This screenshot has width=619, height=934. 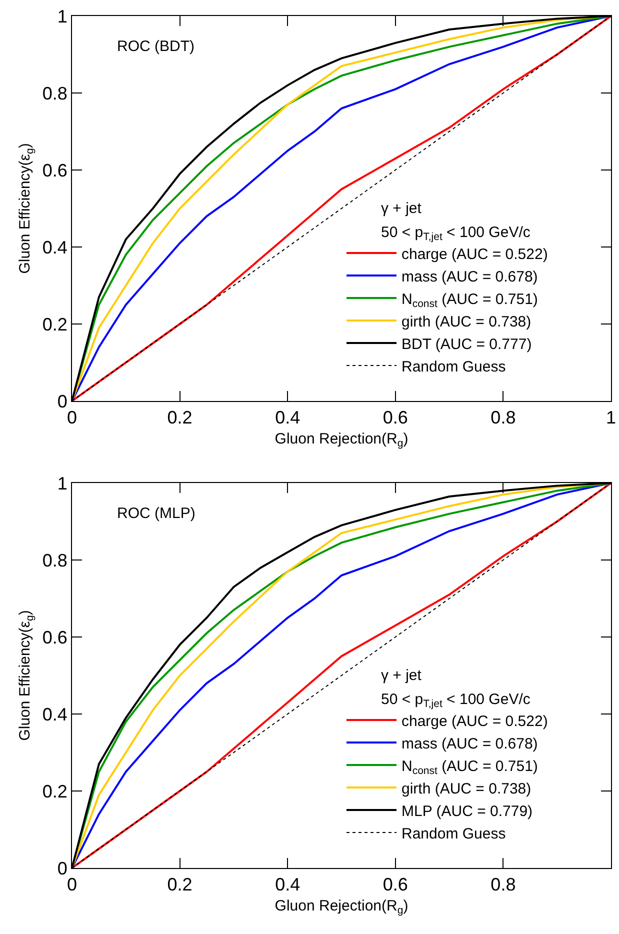 What do you see at coordinates (467, 811) in the screenshot?
I see `legend-label: MLP (AUC = 0.779)` at bounding box center [467, 811].